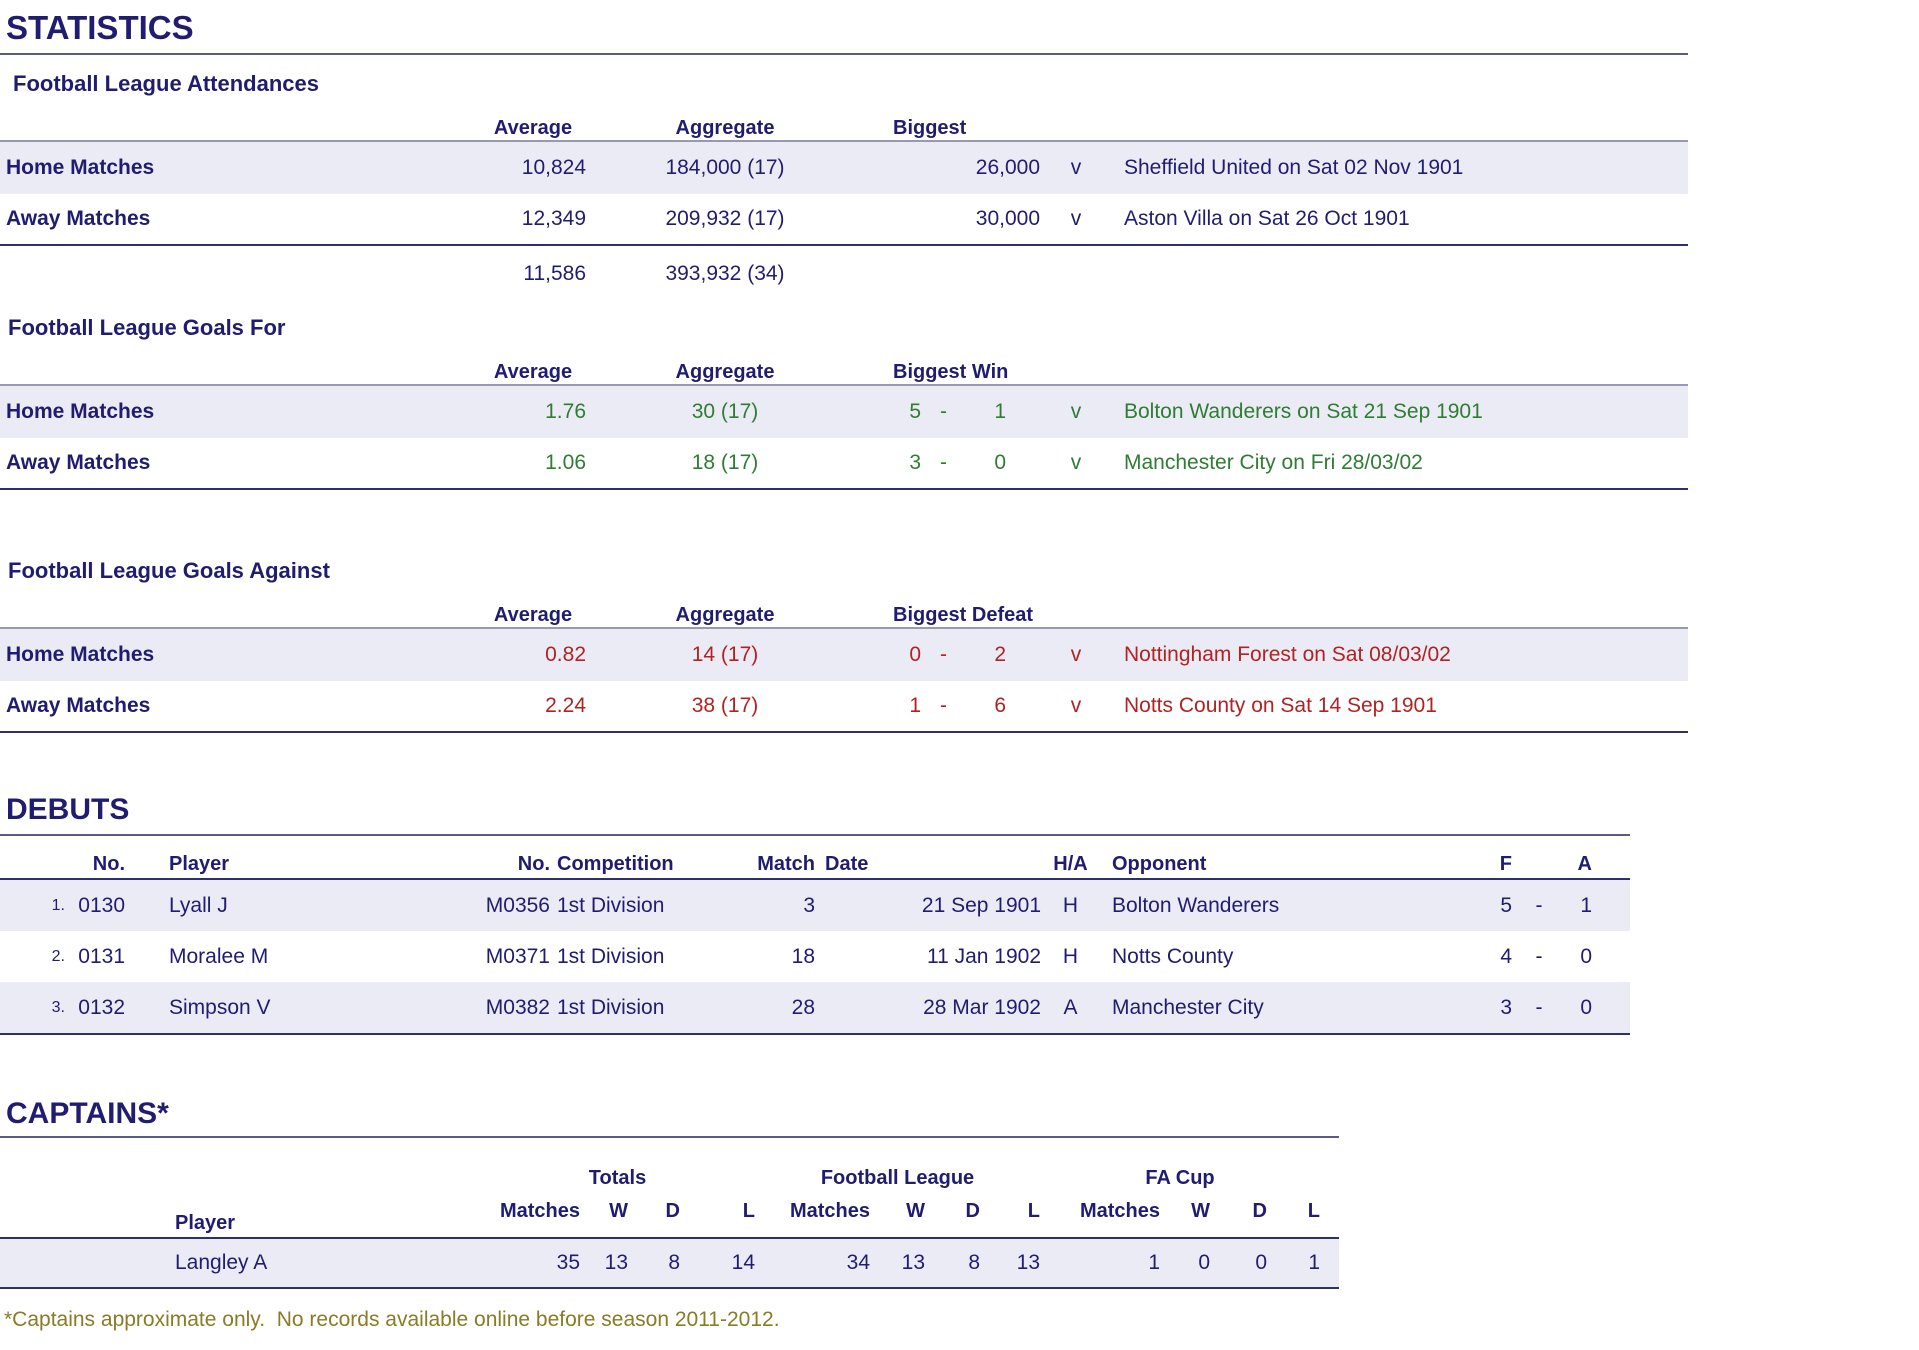 The height and width of the screenshot is (1350, 1919). I want to click on biggest-value: 30,000, so click(945, 219).